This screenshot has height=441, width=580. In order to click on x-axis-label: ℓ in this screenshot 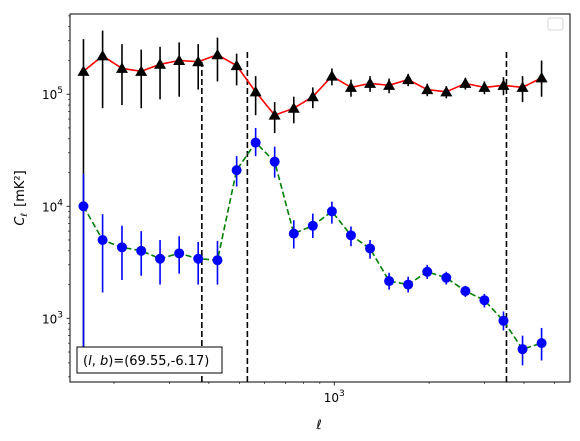, I will do `click(318, 425)`.